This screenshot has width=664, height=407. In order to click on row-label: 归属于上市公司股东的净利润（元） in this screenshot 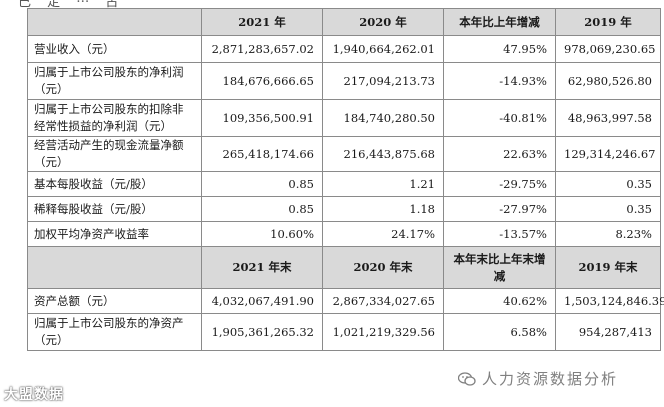, I will do `click(114, 81)`.